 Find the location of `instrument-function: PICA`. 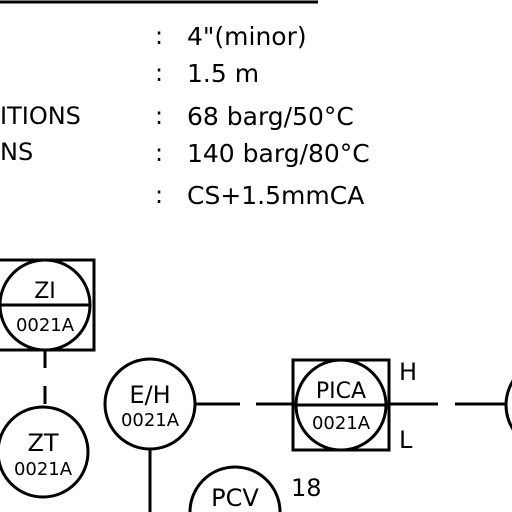

instrument-function: PICA is located at coordinates (341, 391).